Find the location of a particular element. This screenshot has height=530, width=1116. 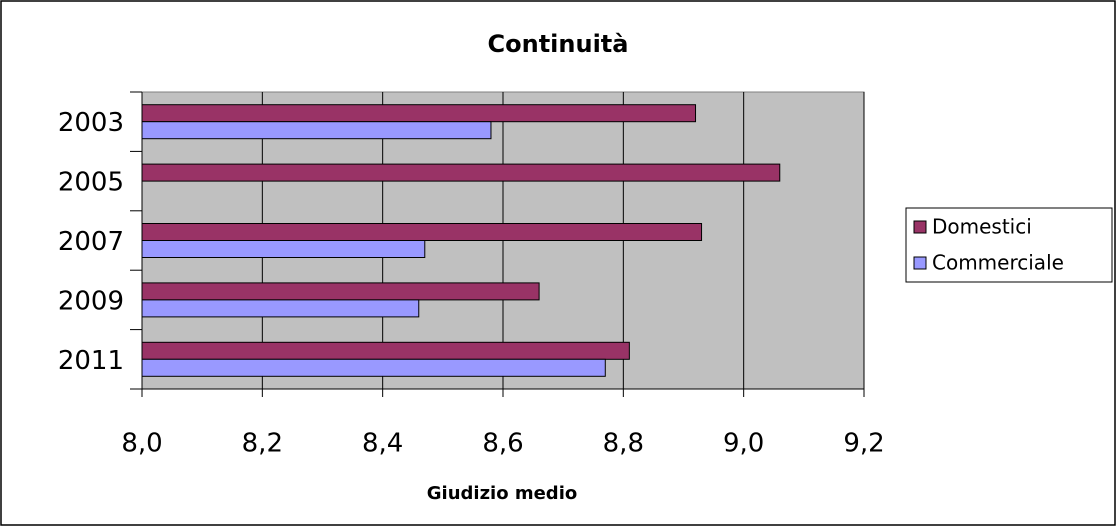

x-tick-label: 9,0 is located at coordinates (743, 444).